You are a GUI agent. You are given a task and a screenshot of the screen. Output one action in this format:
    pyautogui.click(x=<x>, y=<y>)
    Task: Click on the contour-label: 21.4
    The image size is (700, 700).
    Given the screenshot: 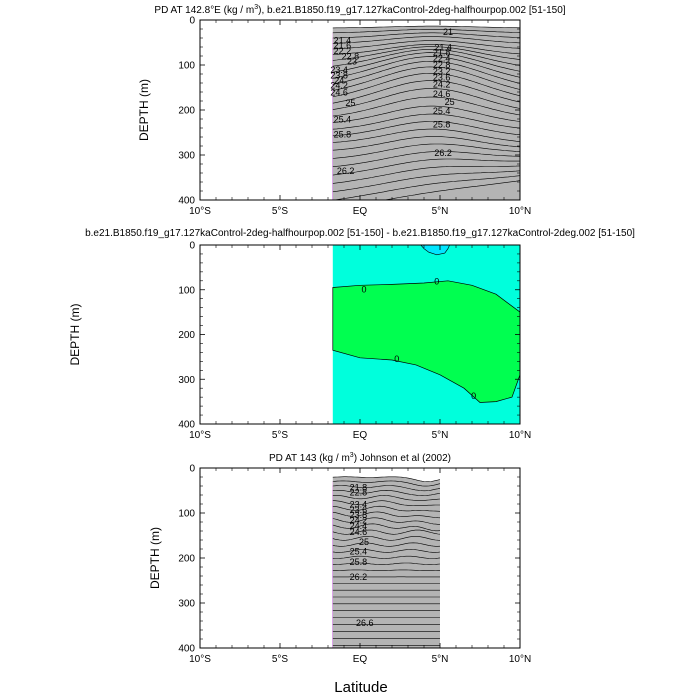 What is the action you would take?
    pyautogui.click(x=343, y=41)
    